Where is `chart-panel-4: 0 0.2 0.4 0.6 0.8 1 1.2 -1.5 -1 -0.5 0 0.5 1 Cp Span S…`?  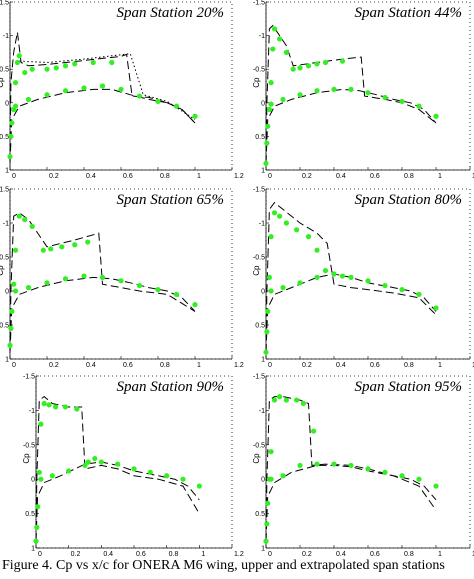 chart-panel-4: 0 0.2 0.4 0.6 0.8 1 1.2 -1.5 -1 -0.5 0 0.5 1 Cp Span S… is located at coordinates (363, 278).